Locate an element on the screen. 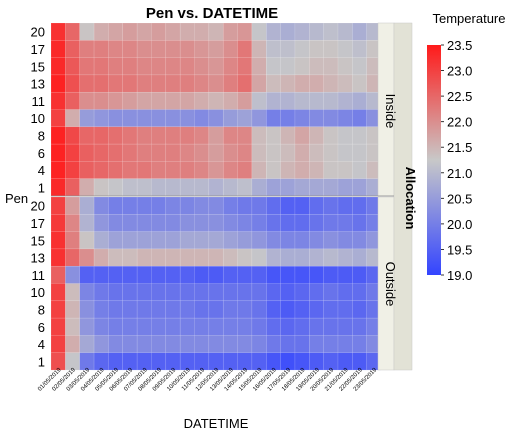  y-tick-label: 8 is located at coordinates (41, 136).